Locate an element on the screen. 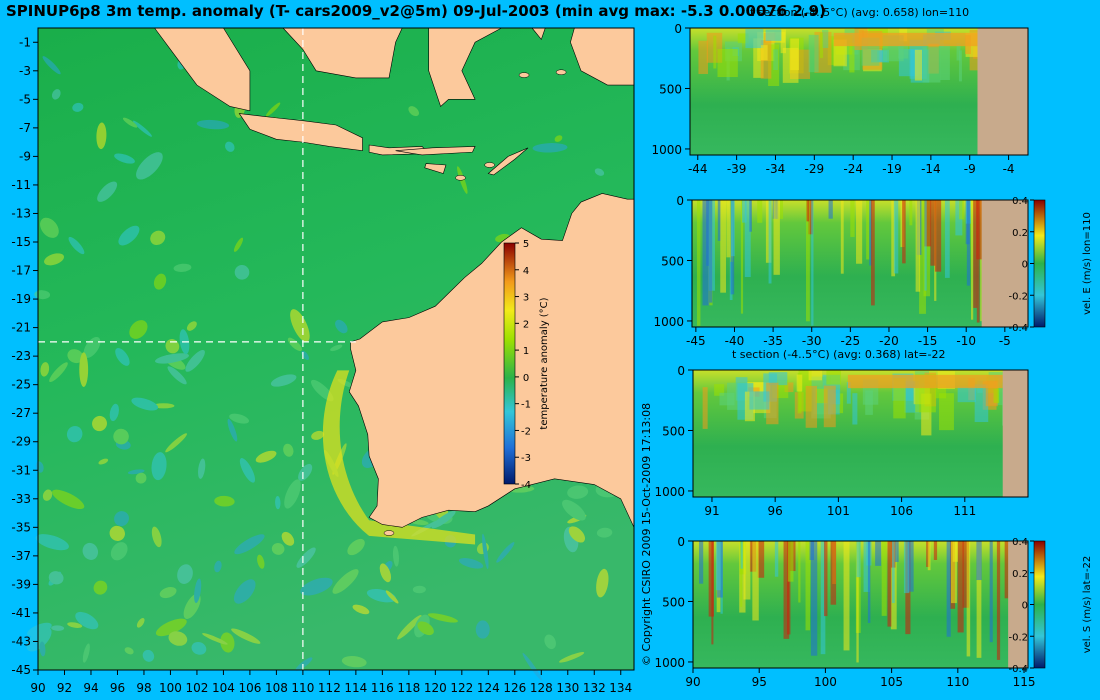 This screenshot has width=1100, height=700. map-colorbar-tick-label: -2 is located at coordinates (526, 431).